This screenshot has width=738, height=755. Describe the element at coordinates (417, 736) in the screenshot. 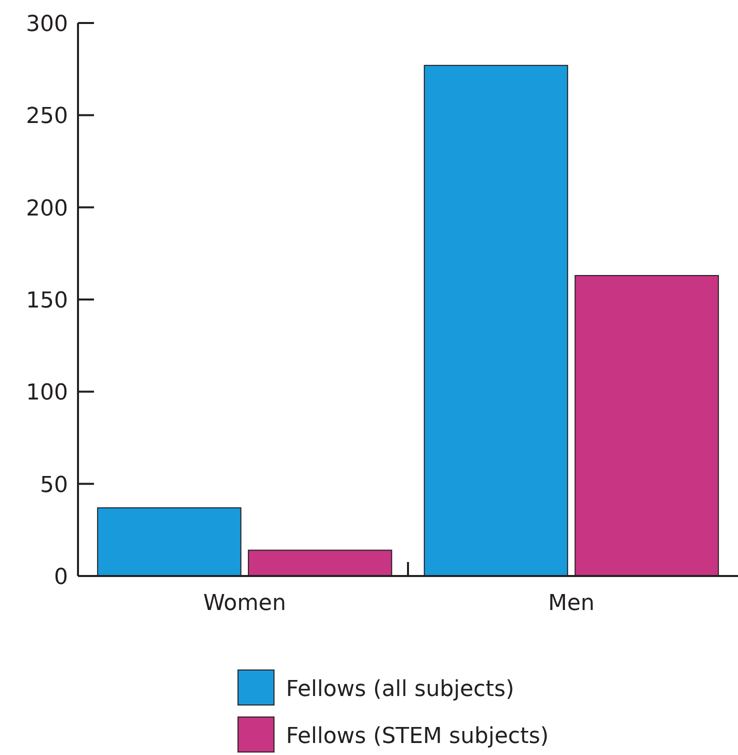

I see `legend-label: Fellows (STEM subjects)` at that location.